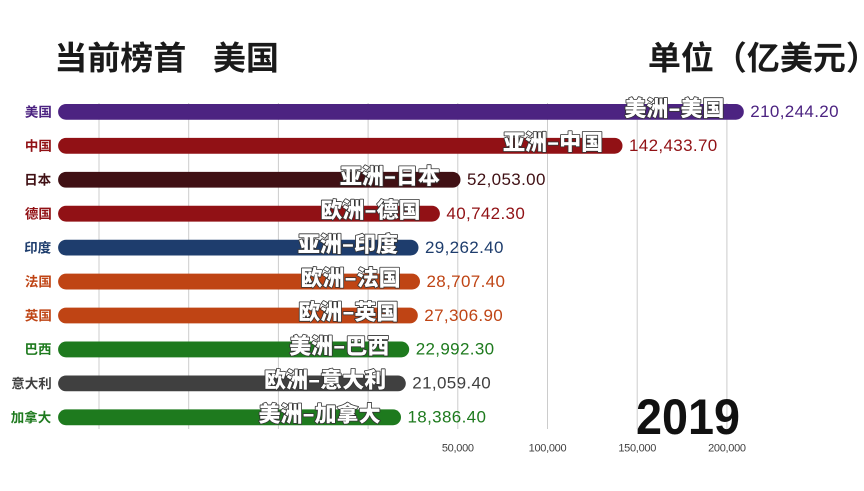 Image resolution: width=864 pixels, height=491 pixels. What do you see at coordinates (794, 111) in the screenshot?
I see `svg-text: 210,244.20` at bounding box center [794, 111].